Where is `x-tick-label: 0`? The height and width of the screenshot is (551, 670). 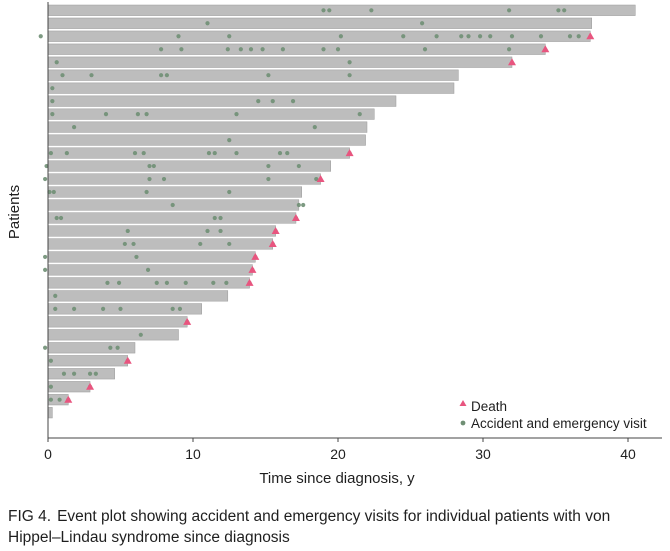
x-tick-label: 0 is located at coordinates (48, 454).